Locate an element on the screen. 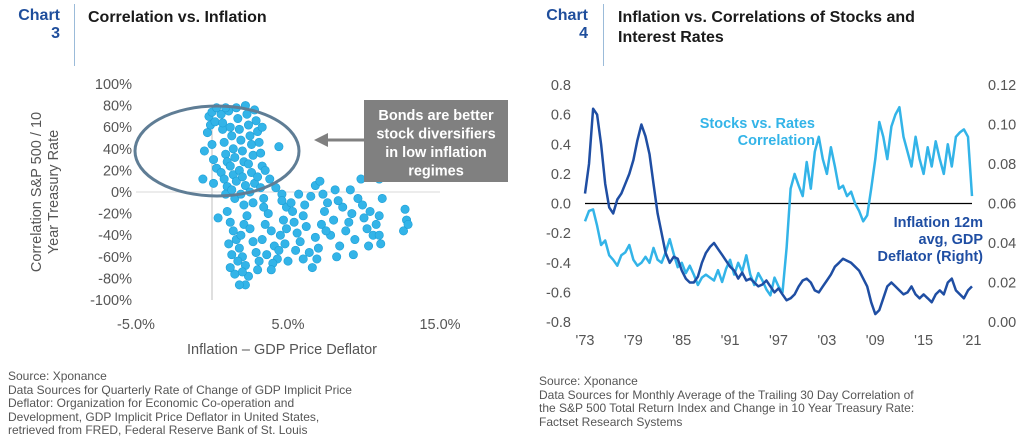  chart4-x-tick-label: '03 is located at coordinates (826, 341).